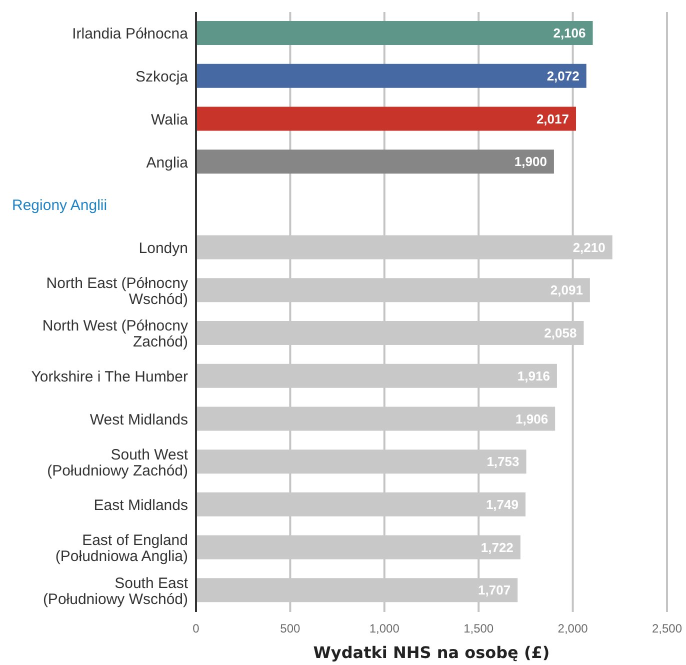 This screenshot has height=665, width=686. What do you see at coordinates (115, 334) in the screenshot?
I see `y-tick-label: North West (Północny Zachód)` at bounding box center [115, 334].